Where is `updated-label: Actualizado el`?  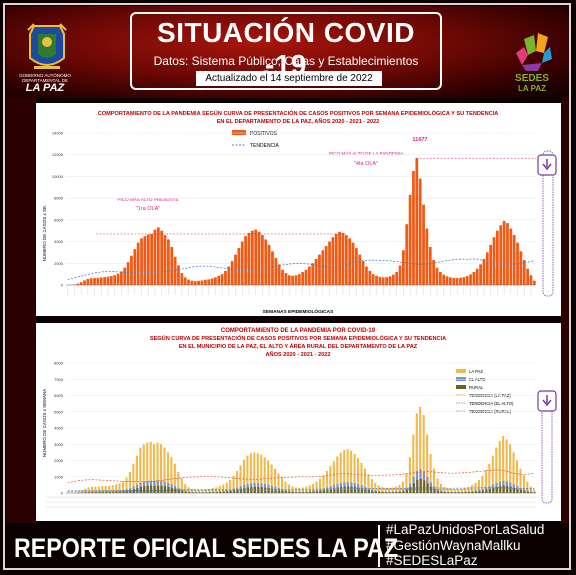 updated-label: Actualizado el is located at coordinates (236, 78).